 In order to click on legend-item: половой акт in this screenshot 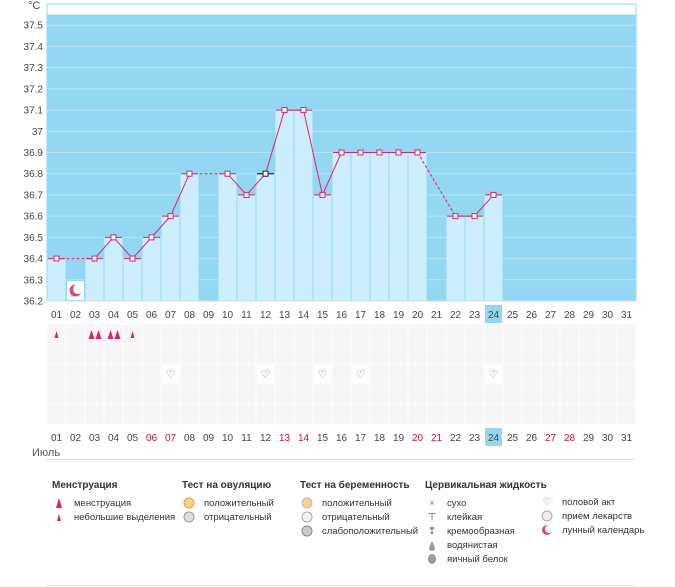, I will do `click(589, 502)`.